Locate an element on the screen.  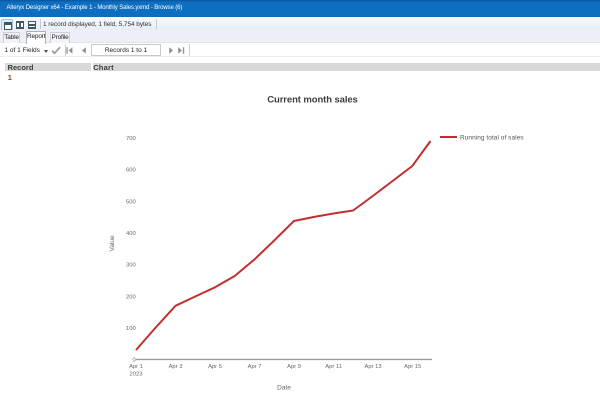
svg-text: 100 is located at coordinates (131, 329).